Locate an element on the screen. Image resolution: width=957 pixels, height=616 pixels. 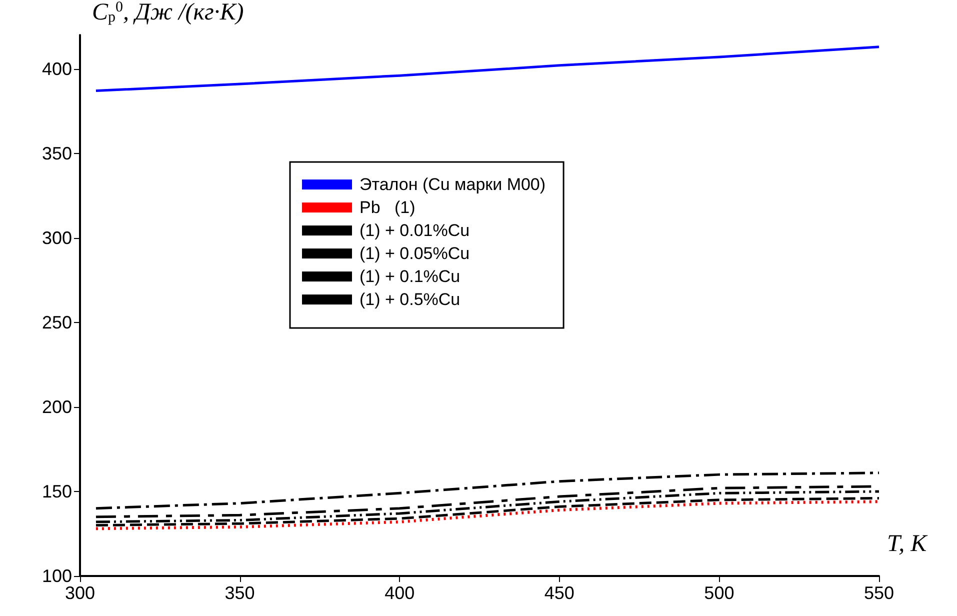
y-tick-label: 250 is located at coordinates (57, 322).